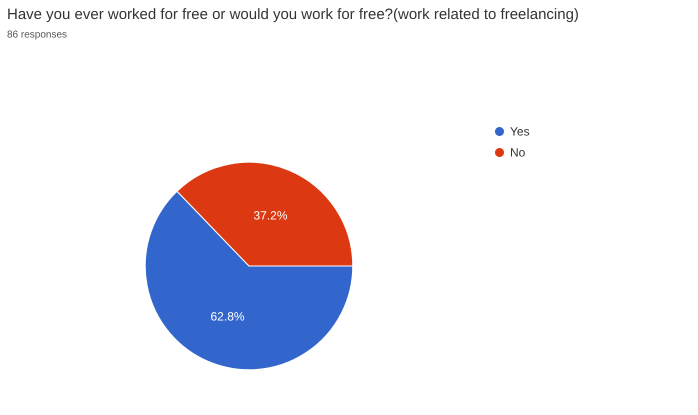  I want to click on data-label: 62.8%, so click(227, 317).